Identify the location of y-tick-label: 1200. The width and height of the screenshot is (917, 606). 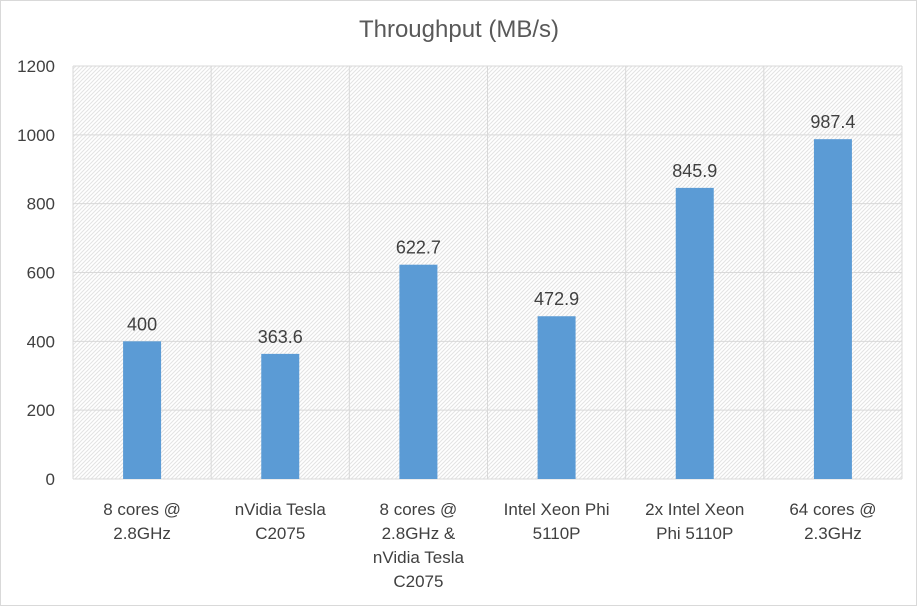
(36, 66).